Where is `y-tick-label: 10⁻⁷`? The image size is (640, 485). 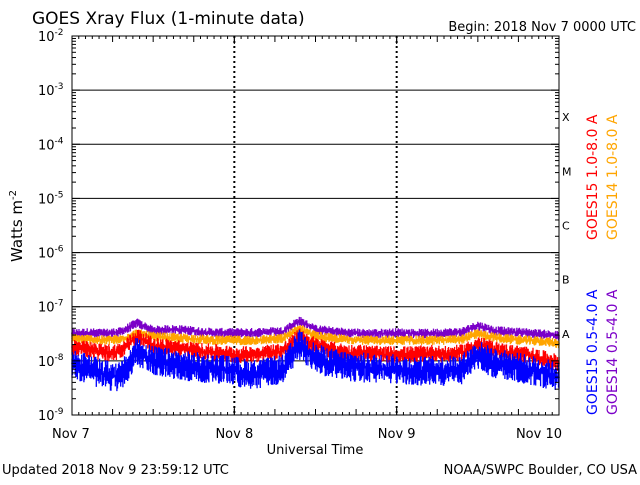
y-tick-label: 10⁻⁷ is located at coordinates (51, 307).